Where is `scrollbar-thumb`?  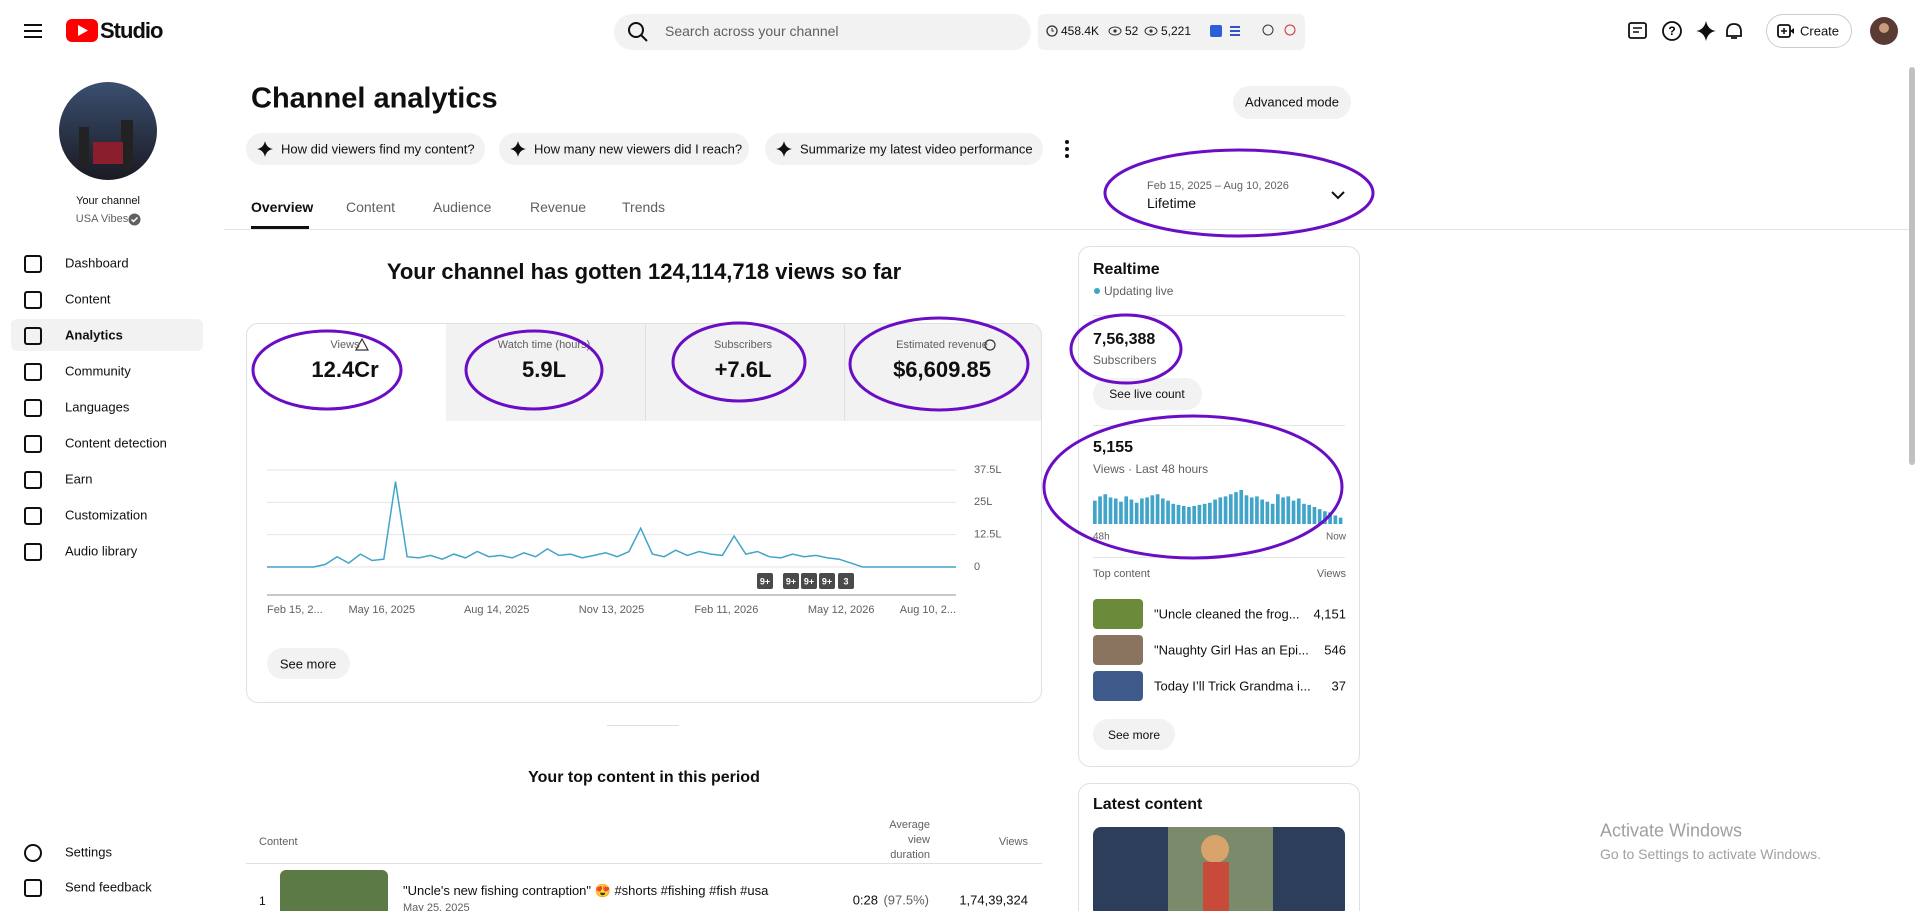
scrollbar-thumb is located at coordinates (1912, 266).